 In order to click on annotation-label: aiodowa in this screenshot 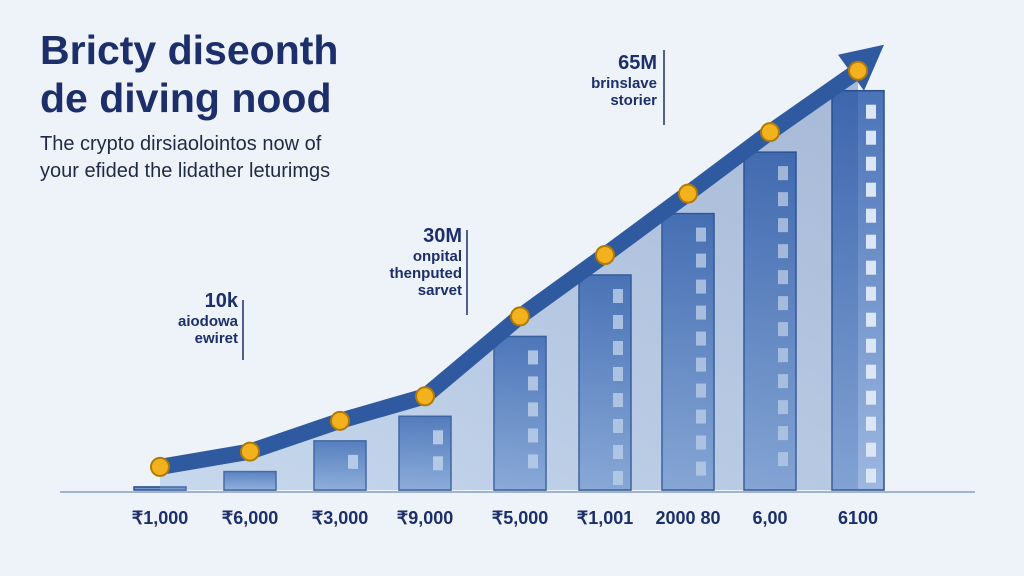, I will do `click(207, 321)`.